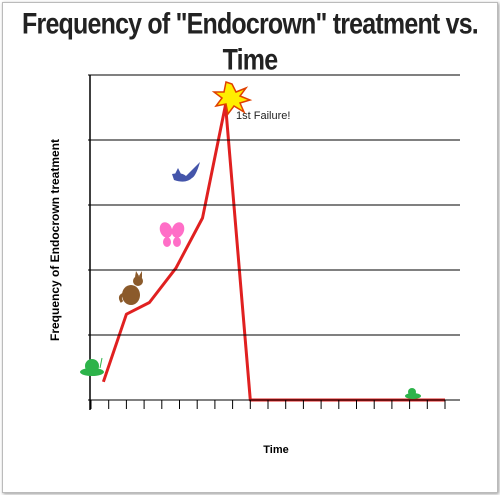 The height and width of the screenshot is (495, 500). Describe the element at coordinates (55, 240) in the screenshot. I see `y-axis-label: Frequency of Endocrown treatment` at that location.